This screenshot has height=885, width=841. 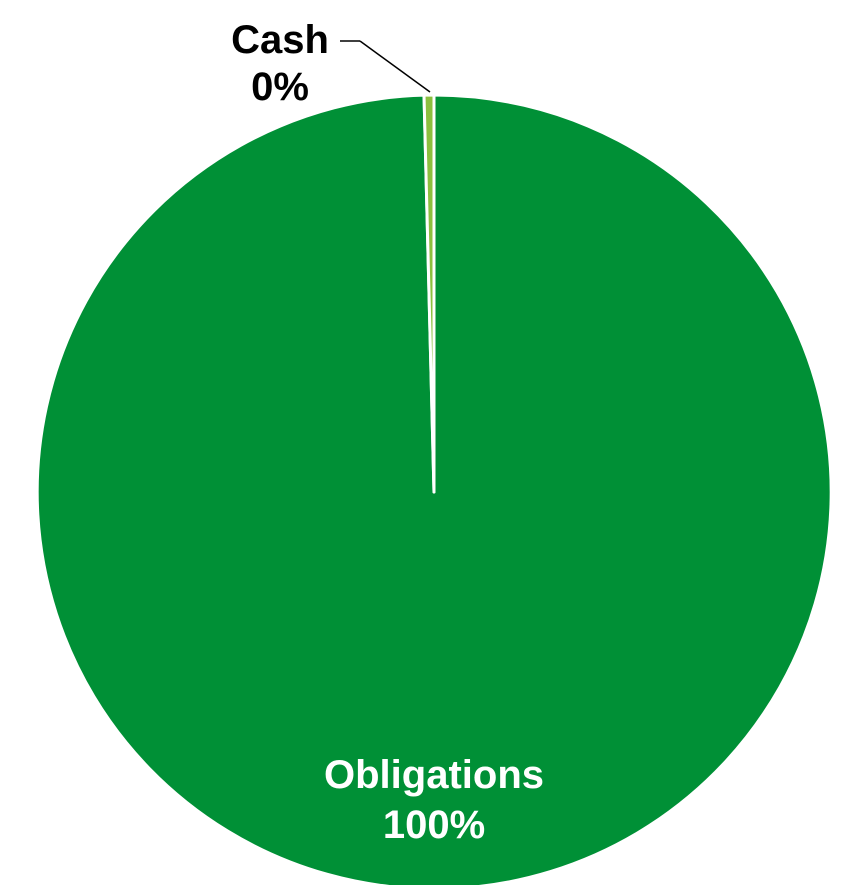 What do you see at coordinates (434, 775) in the screenshot?
I see `slice-label-obligations: Obligations` at bounding box center [434, 775].